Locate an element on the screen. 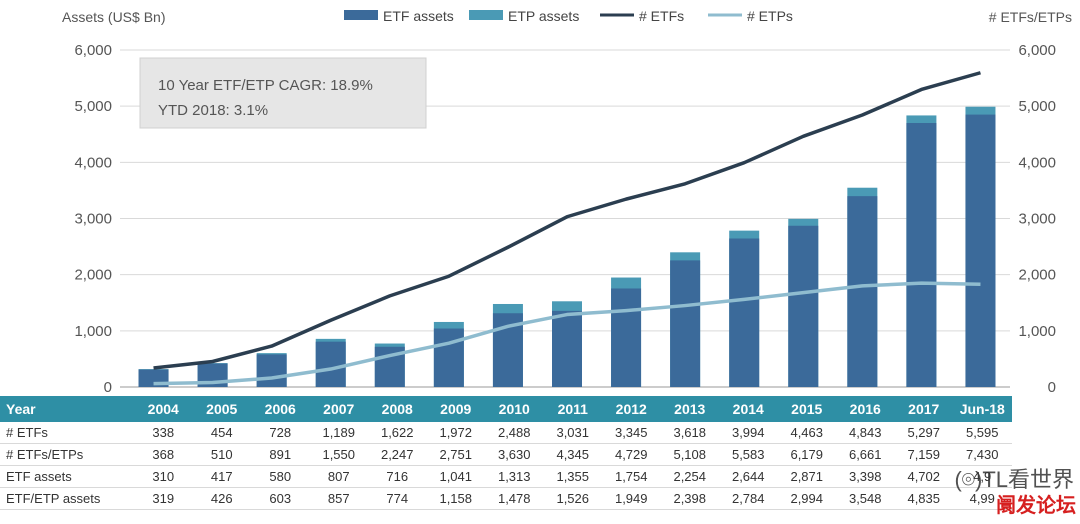 The height and width of the screenshot is (524, 1080). y-tick-label: 4,000 is located at coordinates (93, 162).